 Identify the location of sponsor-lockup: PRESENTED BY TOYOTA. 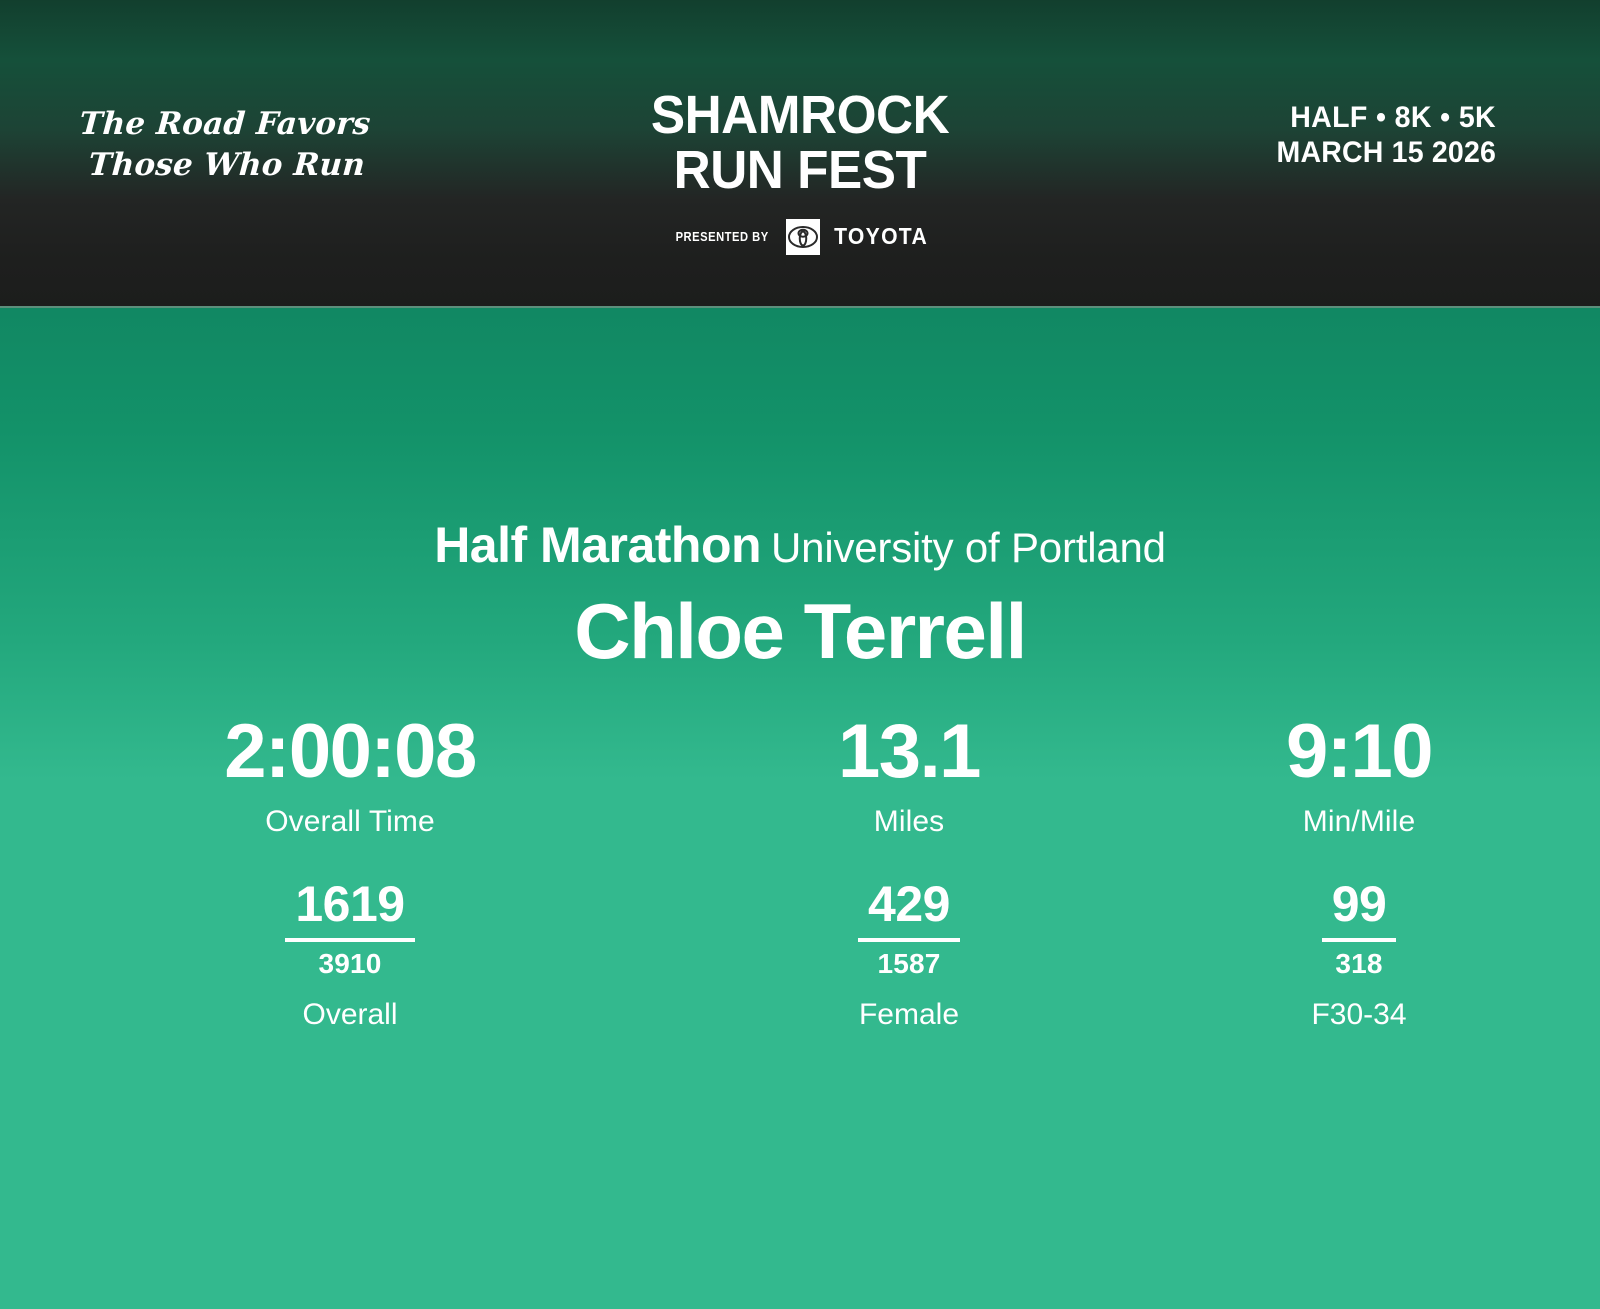
(800, 236).